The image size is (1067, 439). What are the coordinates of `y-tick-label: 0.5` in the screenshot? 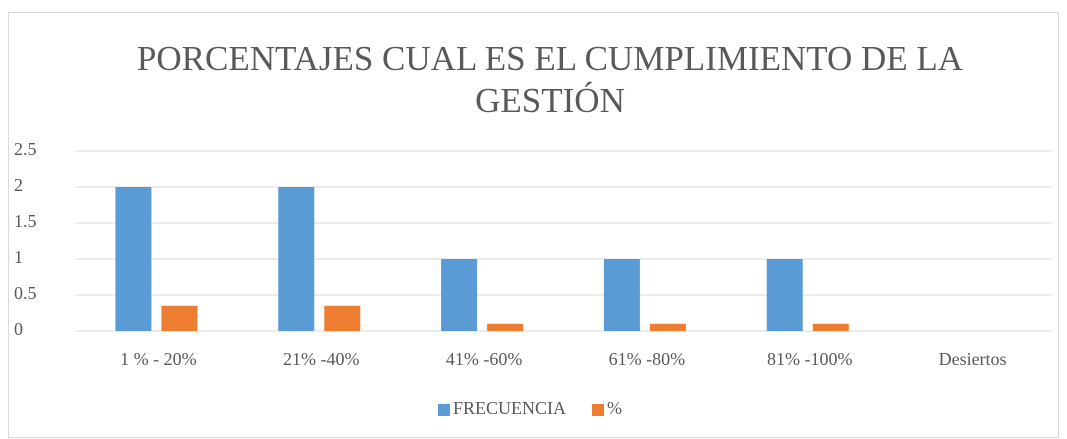 It's located at (25, 293).